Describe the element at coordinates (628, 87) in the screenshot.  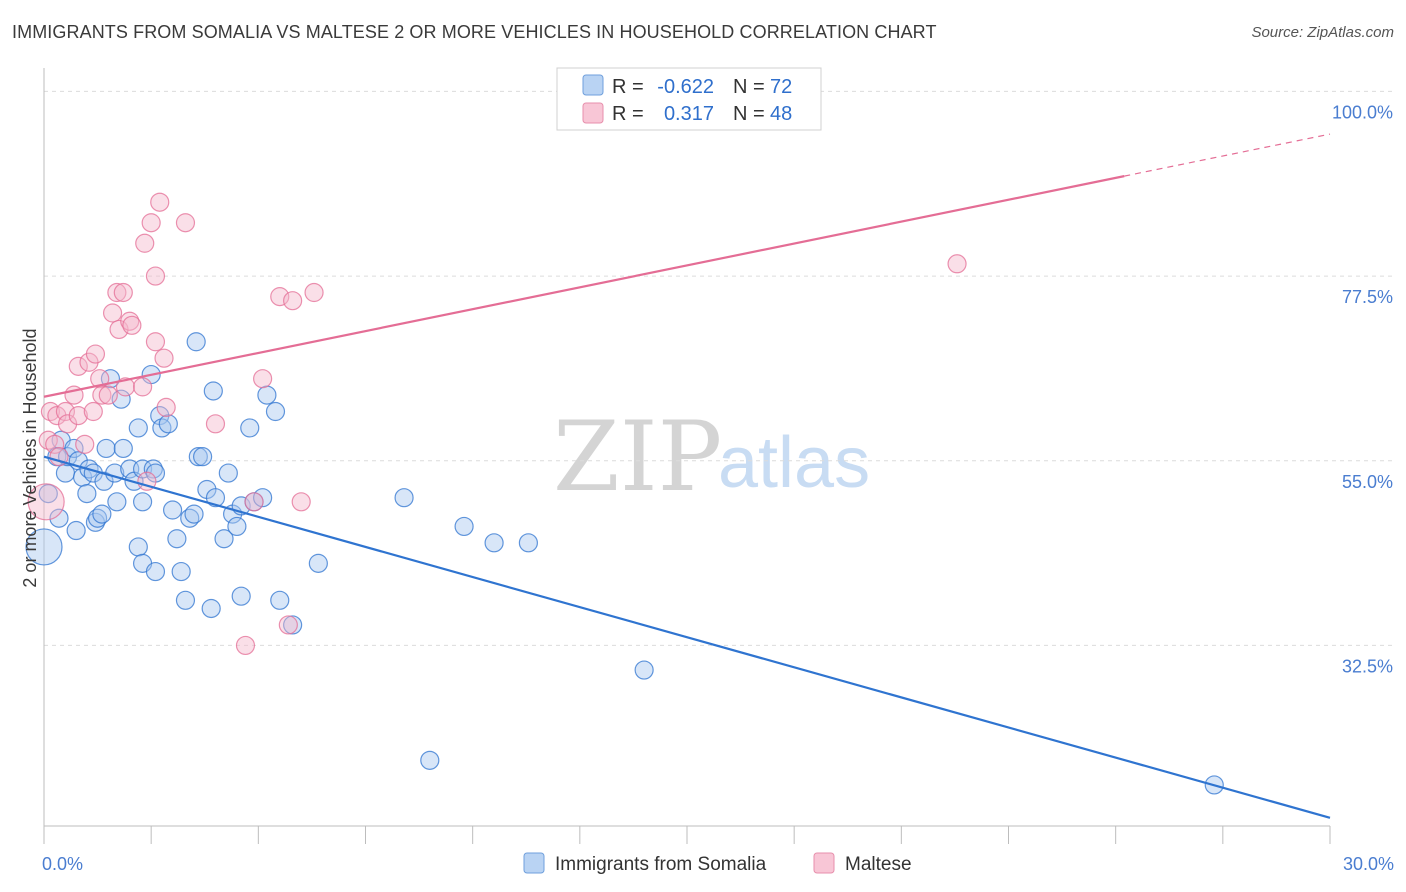
I see `legend-r-label-1: R =` at that location.